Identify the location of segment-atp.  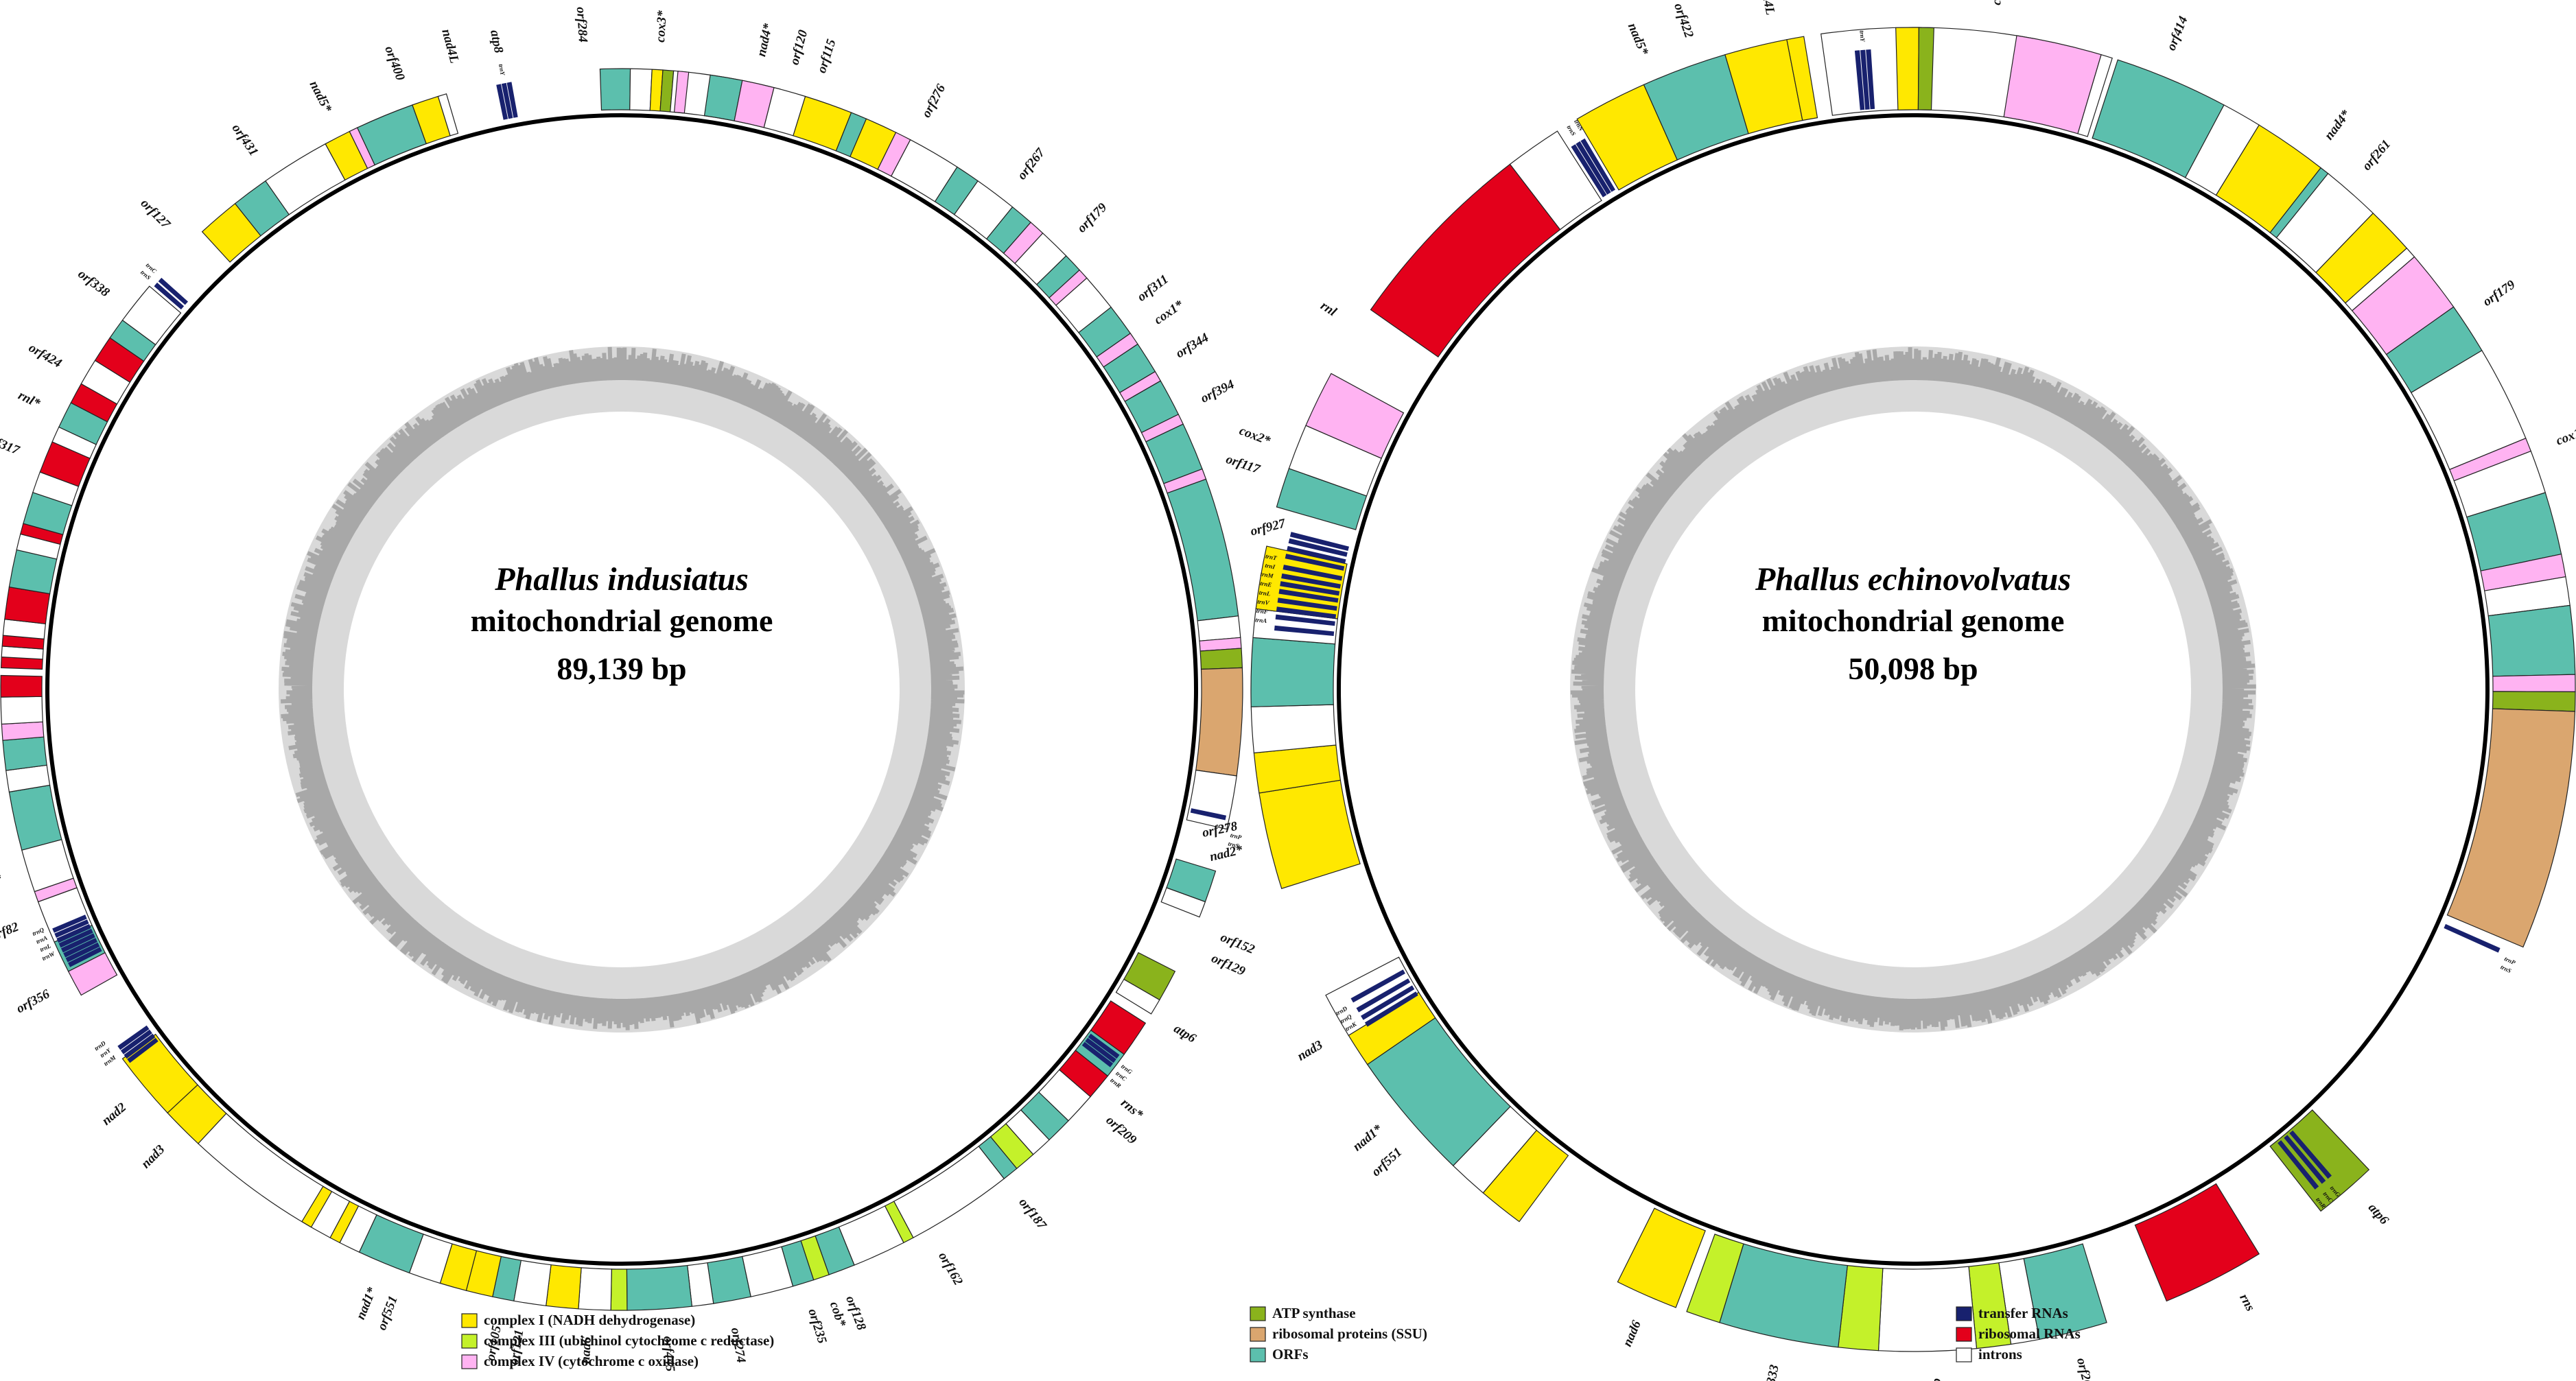
(1925, 69).